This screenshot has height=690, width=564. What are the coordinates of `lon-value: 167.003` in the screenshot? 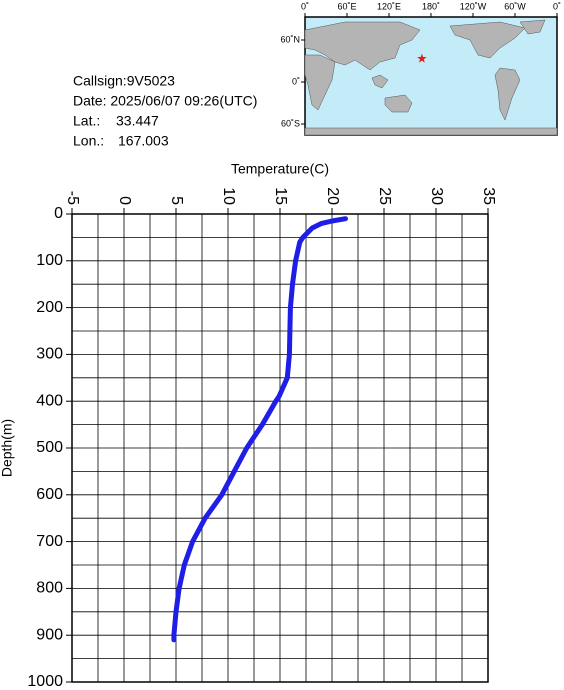 It's located at (143, 141).